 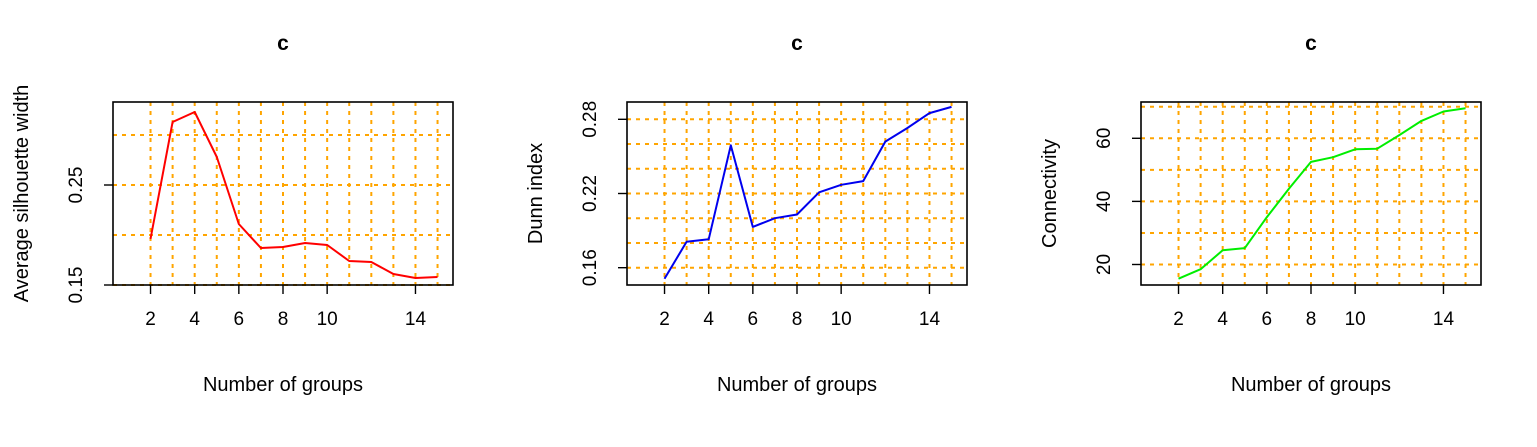 What do you see at coordinates (590, 267) in the screenshot?
I see `y-tick-label: 0.16` at bounding box center [590, 267].